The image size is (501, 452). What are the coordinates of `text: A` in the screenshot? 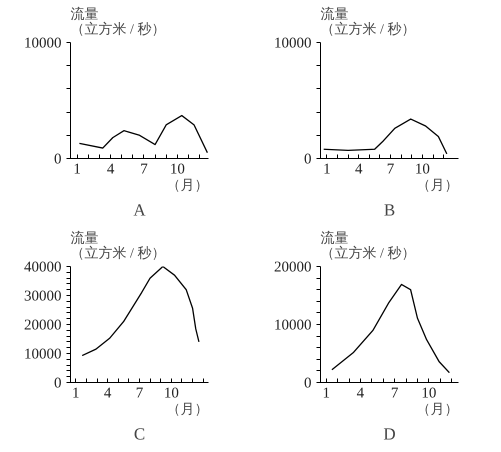 It's located at (139, 210).